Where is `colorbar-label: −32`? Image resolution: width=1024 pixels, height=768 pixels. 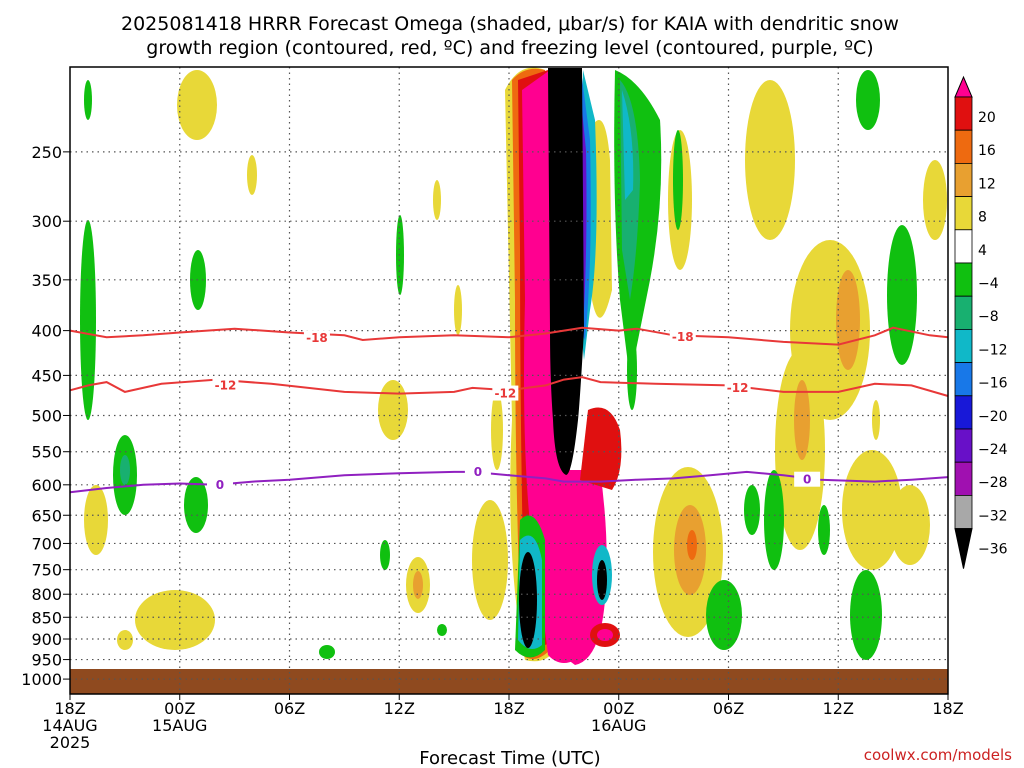 colorbar-label: −32 is located at coordinates (993, 516).